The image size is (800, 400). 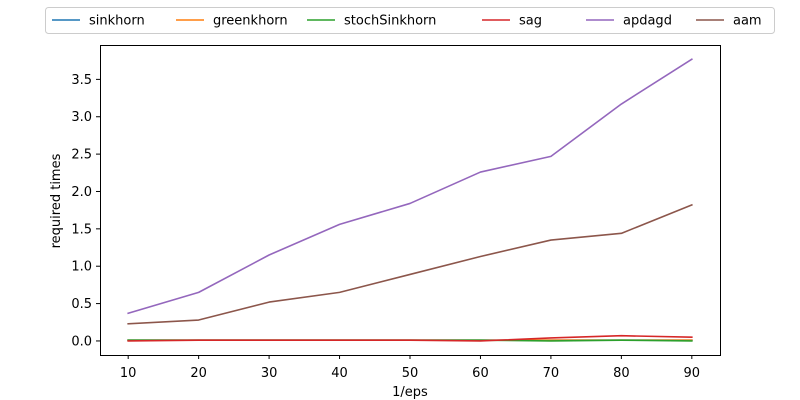 What do you see at coordinates (56, 200) in the screenshot?
I see `y-axis-label: required times` at bounding box center [56, 200].